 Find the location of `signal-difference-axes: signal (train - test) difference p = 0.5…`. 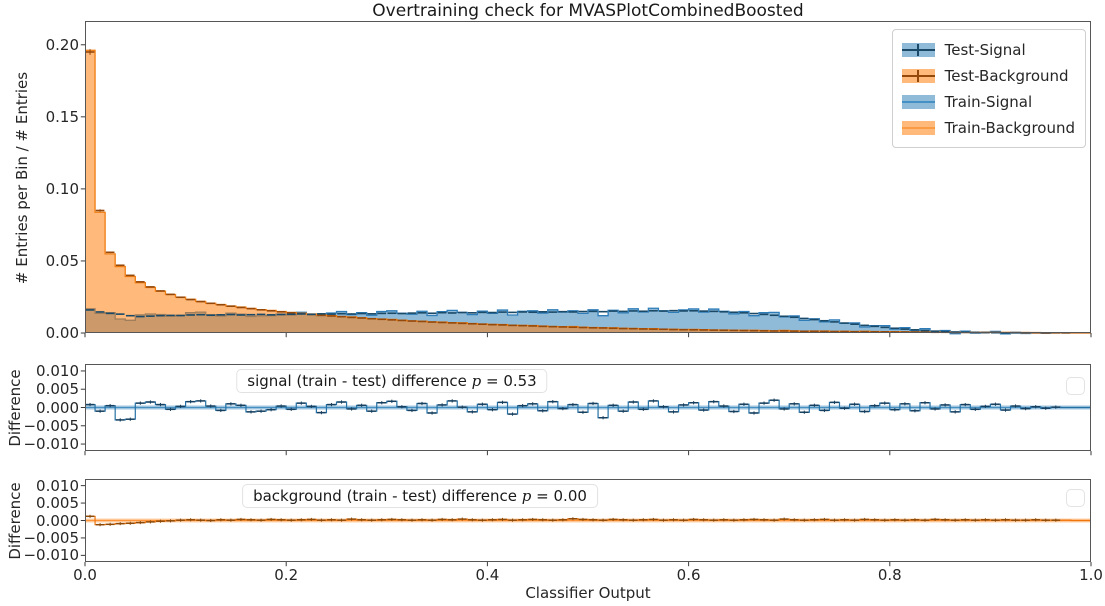

signal-difference-axes: signal (train - test) difference p = 0.5… is located at coordinates (586, 410).